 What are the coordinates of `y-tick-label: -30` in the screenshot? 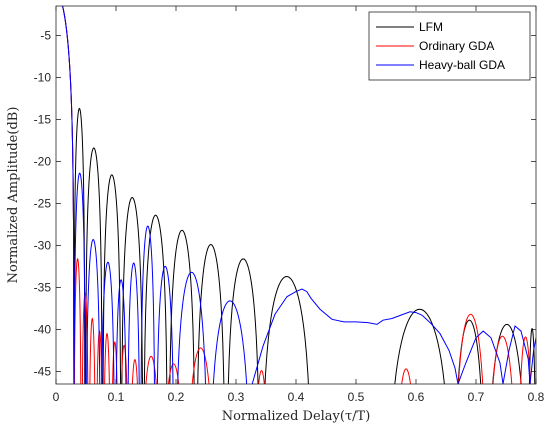 It's located at (43, 245).